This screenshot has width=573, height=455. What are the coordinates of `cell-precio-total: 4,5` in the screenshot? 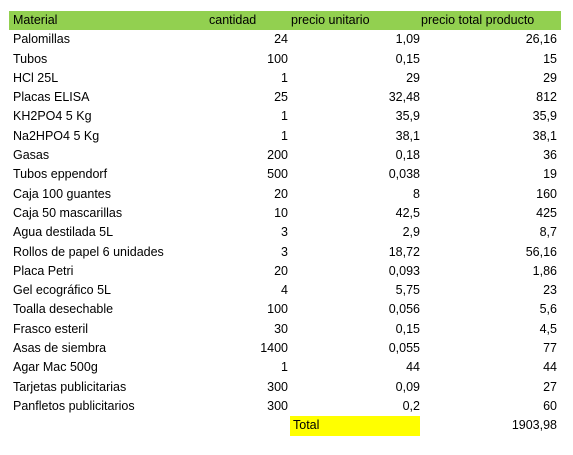 It's located at (548, 328).